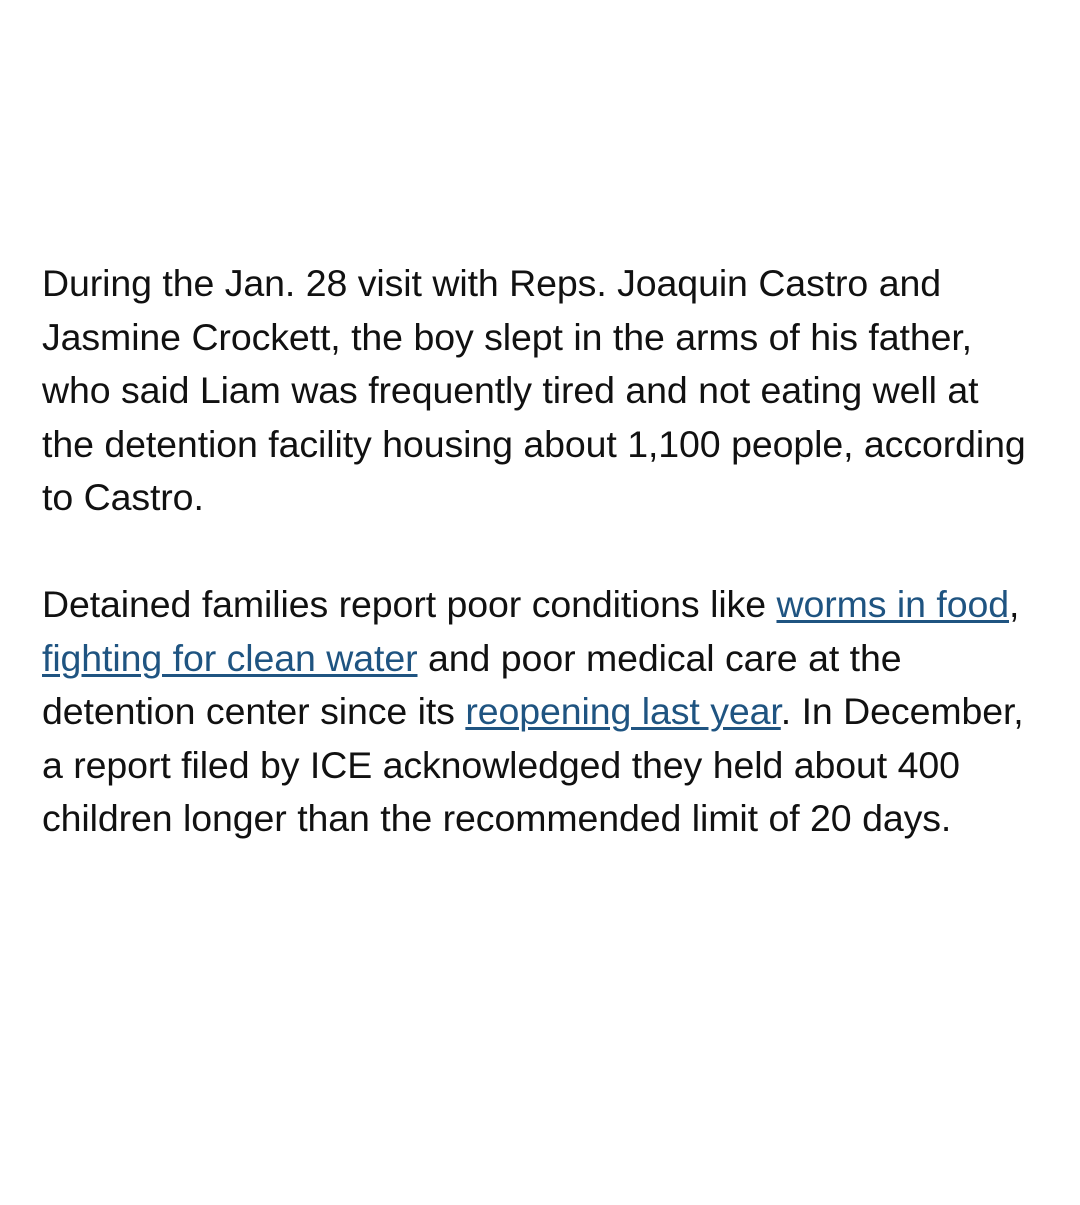 The image size is (1080, 1205). Describe the element at coordinates (623, 711) in the screenshot. I see `link-reopening-last-year: reopening last year` at that location.